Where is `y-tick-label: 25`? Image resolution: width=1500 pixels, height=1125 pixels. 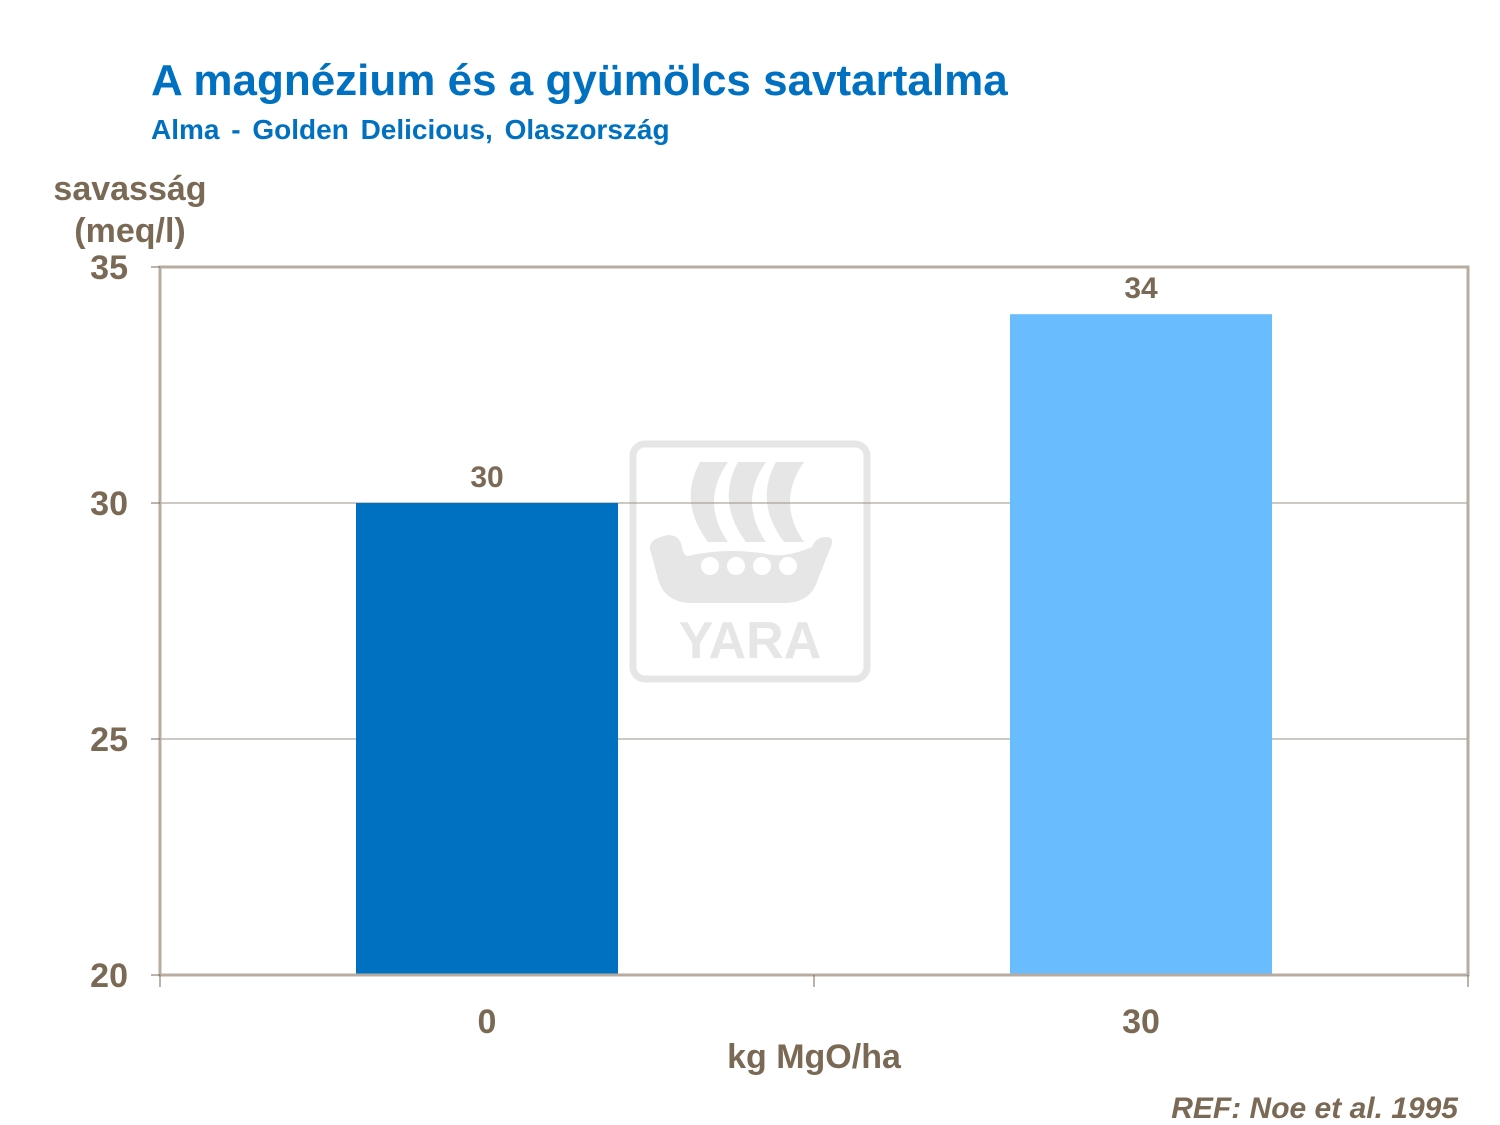
y-tick-label: 25 is located at coordinates (109, 740).